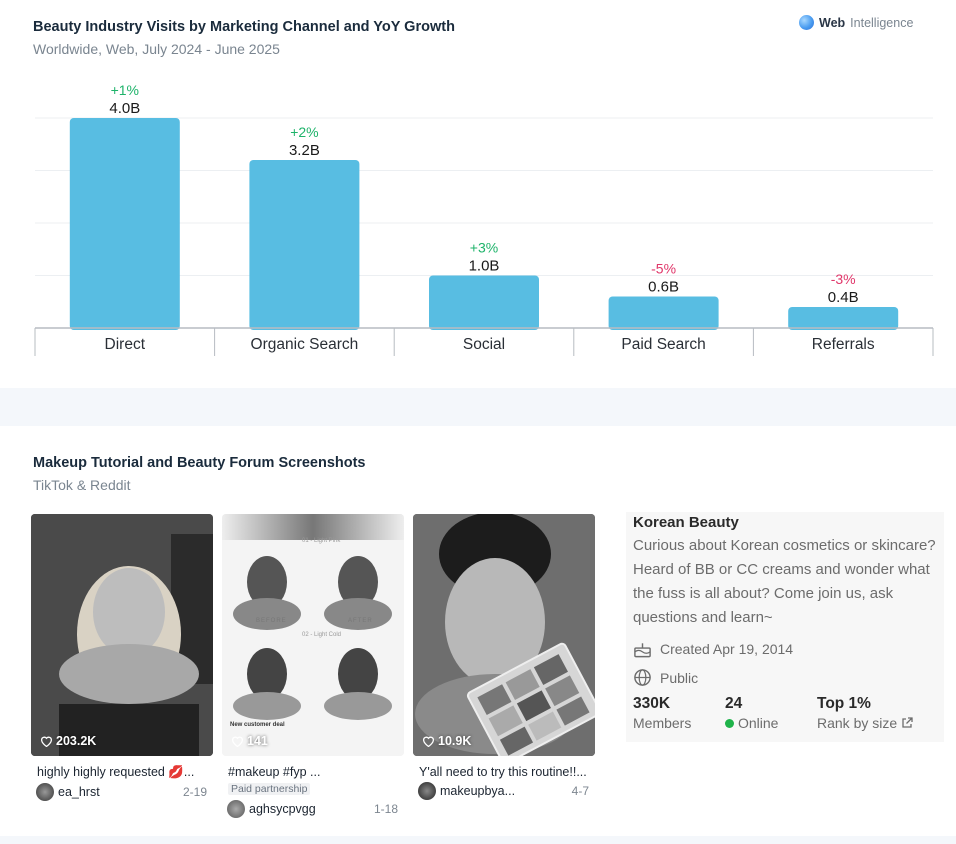 The width and height of the screenshot is (956, 844). What do you see at coordinates (322, 635) in the screenshot?
I see `thumb-label-light-cold: 02 - Light Cold` at bounding box center [322, 635].